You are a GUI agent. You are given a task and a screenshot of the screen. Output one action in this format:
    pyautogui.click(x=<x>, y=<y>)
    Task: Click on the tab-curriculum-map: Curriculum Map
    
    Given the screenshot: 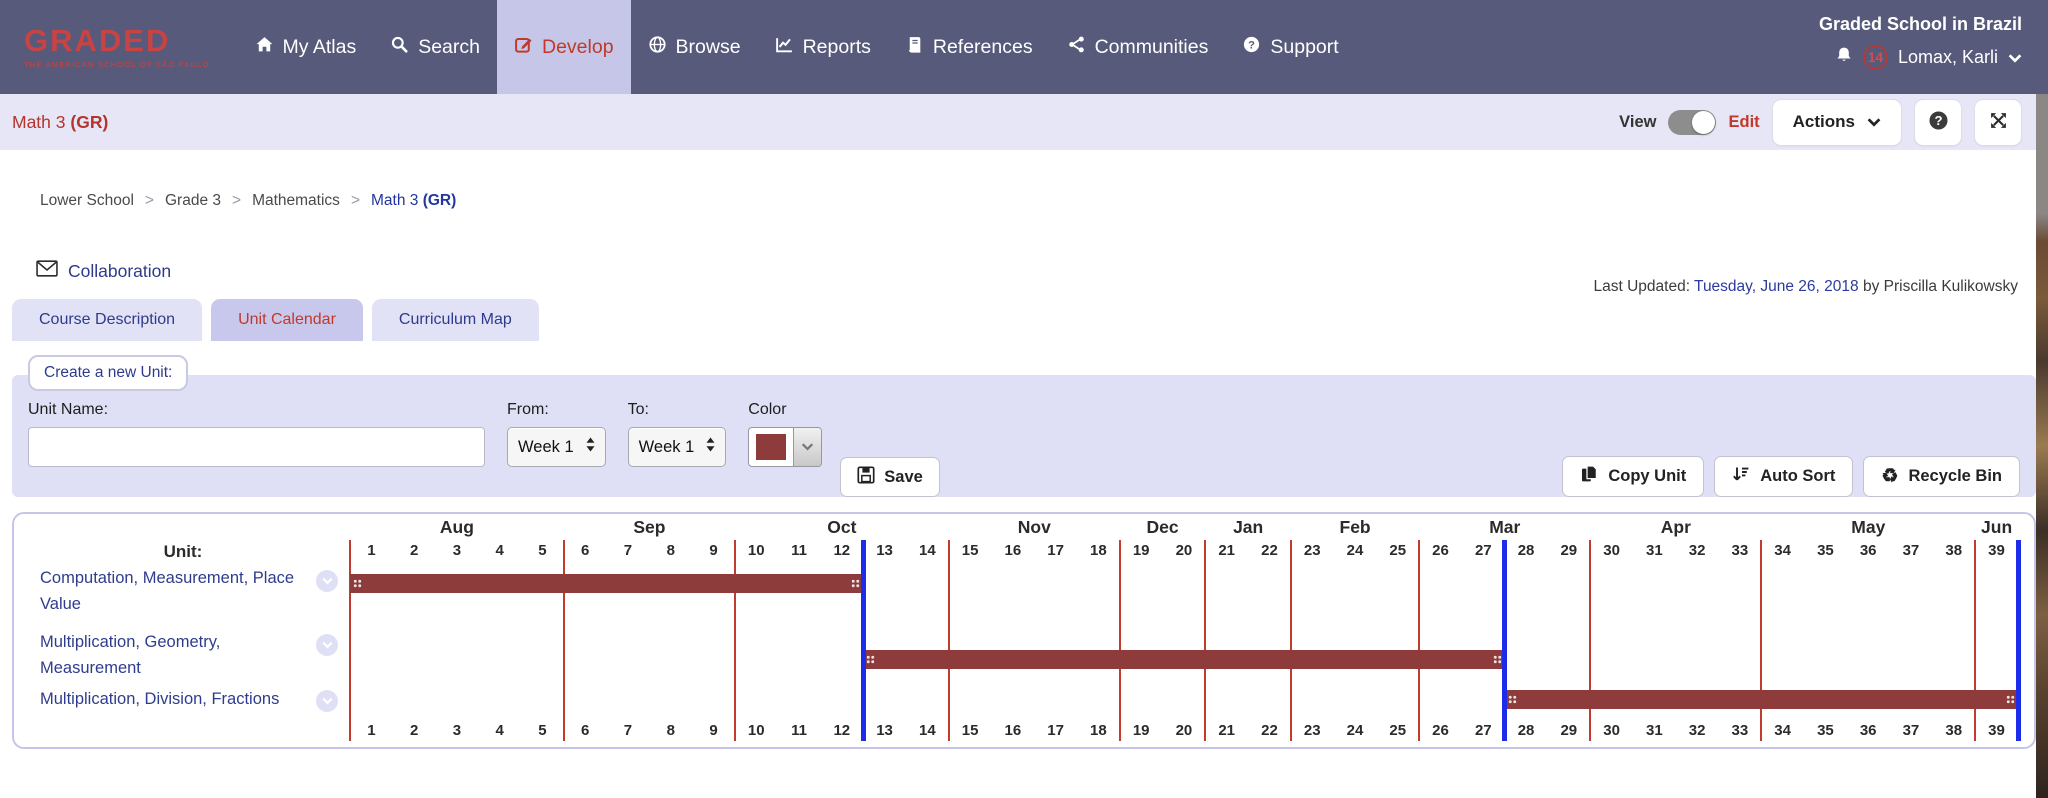 What is the action you would take?
    pyautogui.click(x=455, y=320)
    